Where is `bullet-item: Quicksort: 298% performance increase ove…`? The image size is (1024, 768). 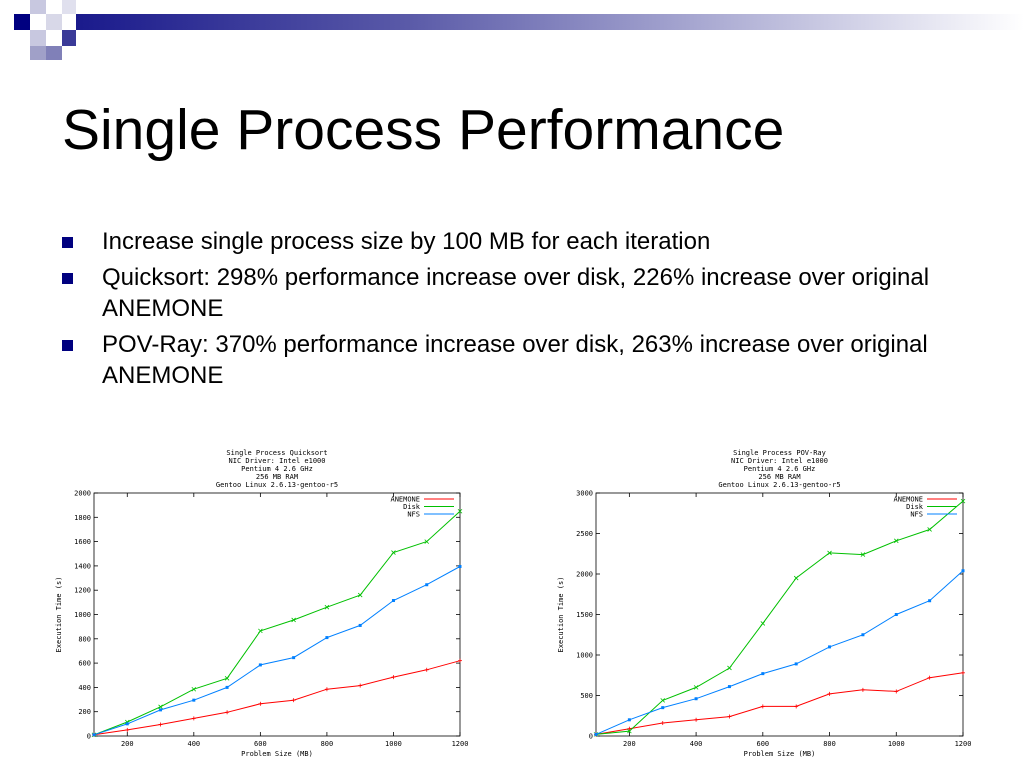
bullet-item: Quicksort: 298% performance increase ove… is located at coordinates (512, 293).